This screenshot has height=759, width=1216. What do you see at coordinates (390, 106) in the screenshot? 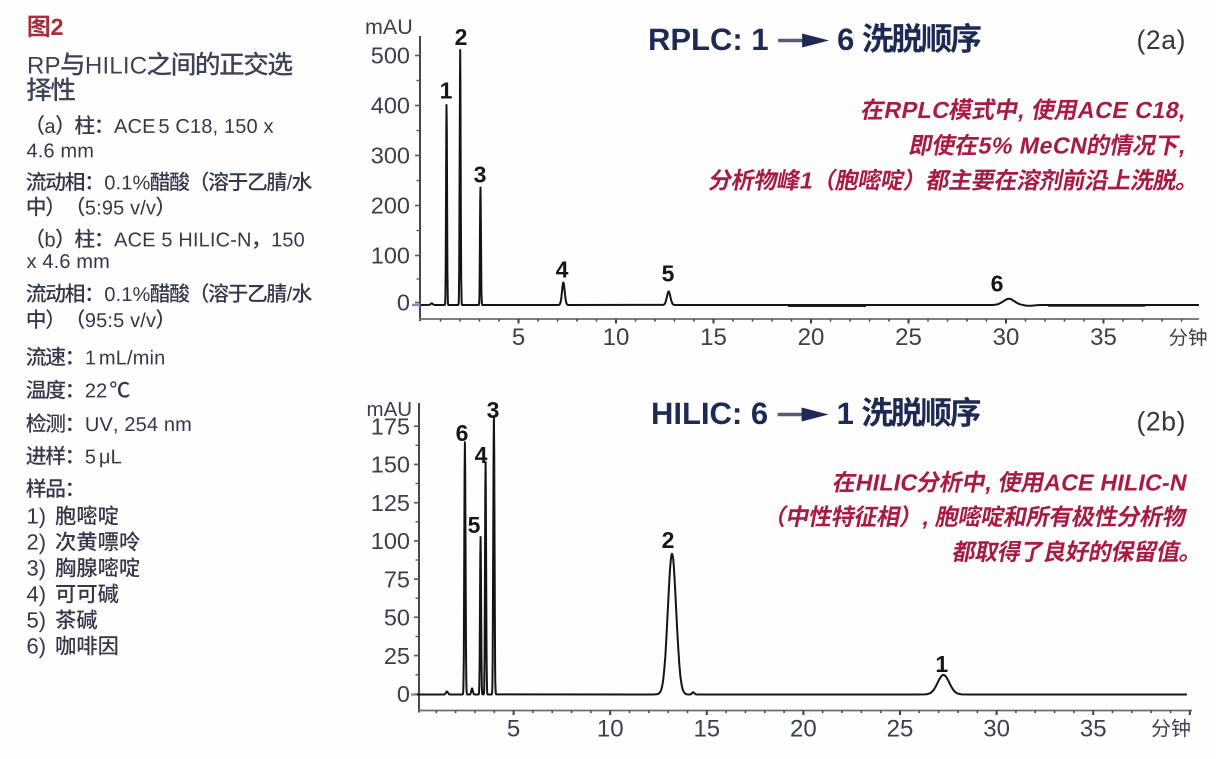
I see `svg-text: 400` at bounding box center [390, 106].